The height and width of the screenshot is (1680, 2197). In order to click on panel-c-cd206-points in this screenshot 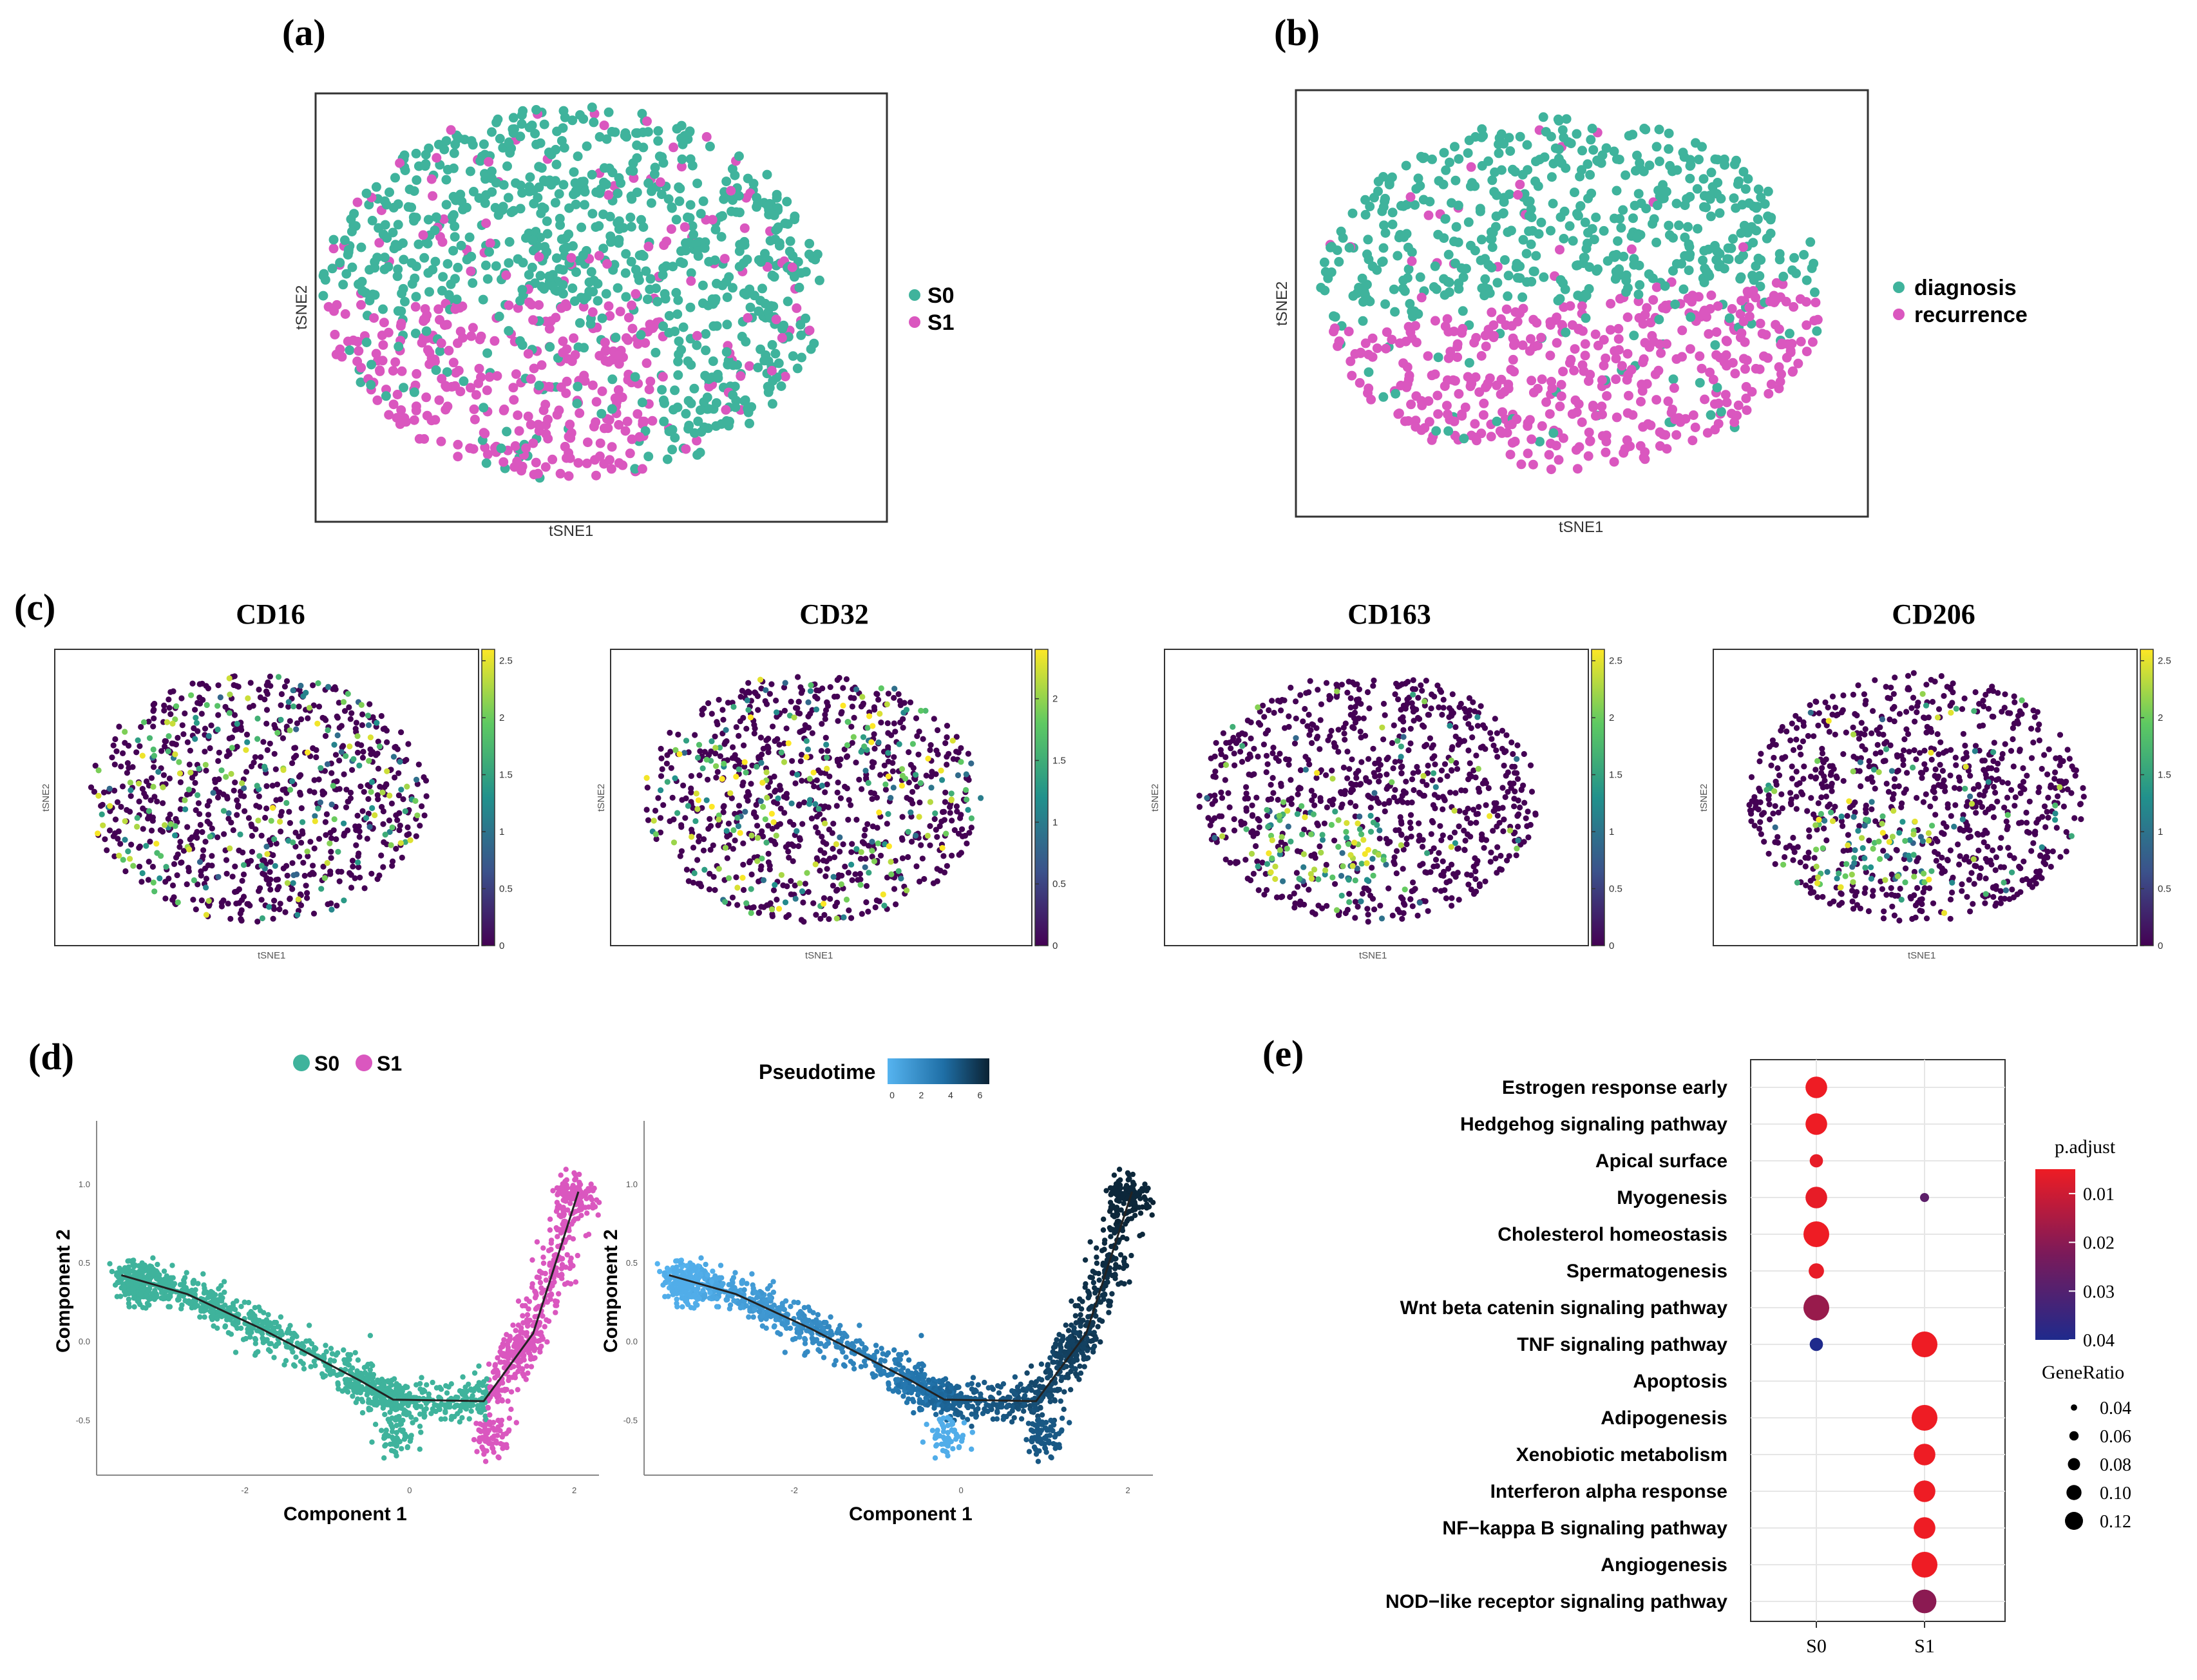, I will do `click(1916, 797)`.